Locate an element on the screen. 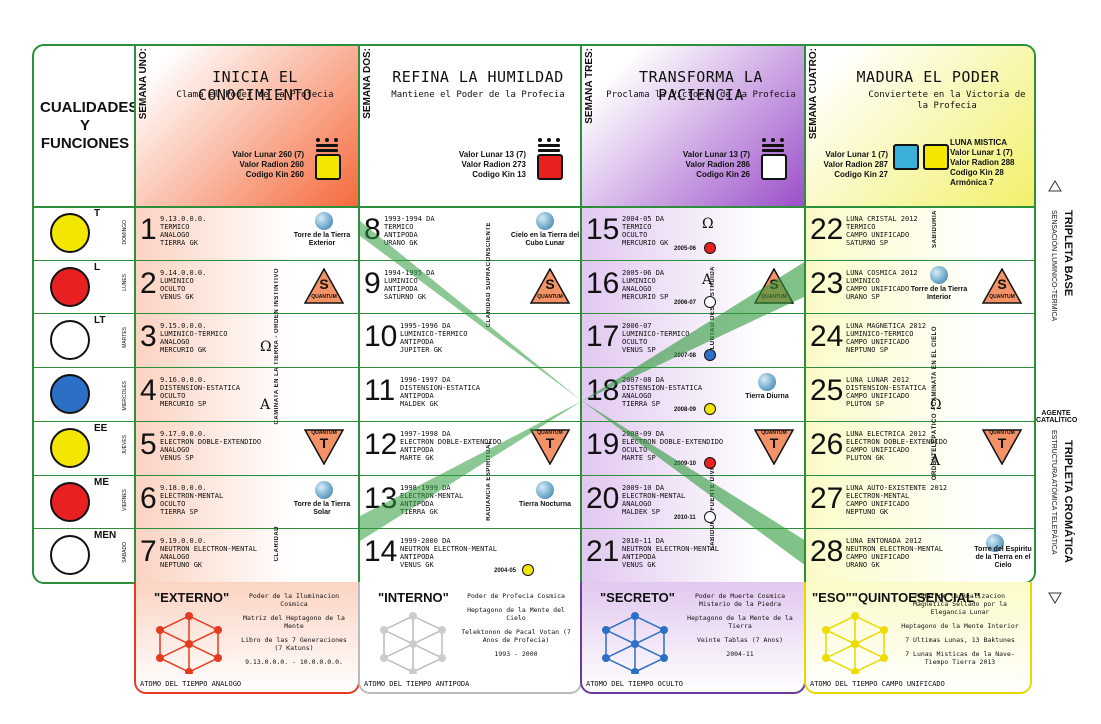 This screenshot has height=724, width=1101. kin-number: 20 is located at coordinates (603, 498).